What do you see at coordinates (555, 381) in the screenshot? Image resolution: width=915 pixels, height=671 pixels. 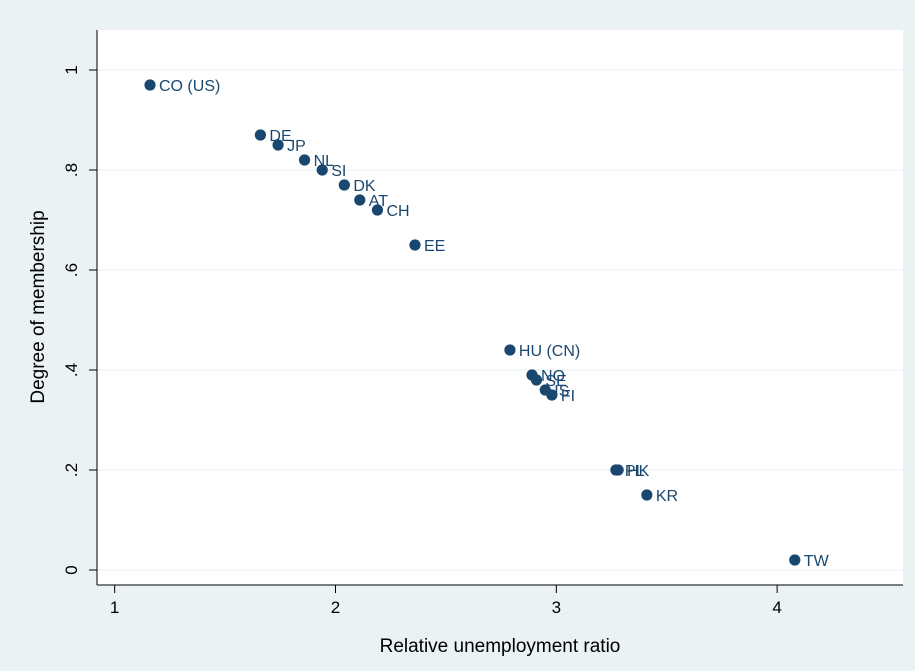 I see `data-point-label: SE` at bounding box center [555, 381].